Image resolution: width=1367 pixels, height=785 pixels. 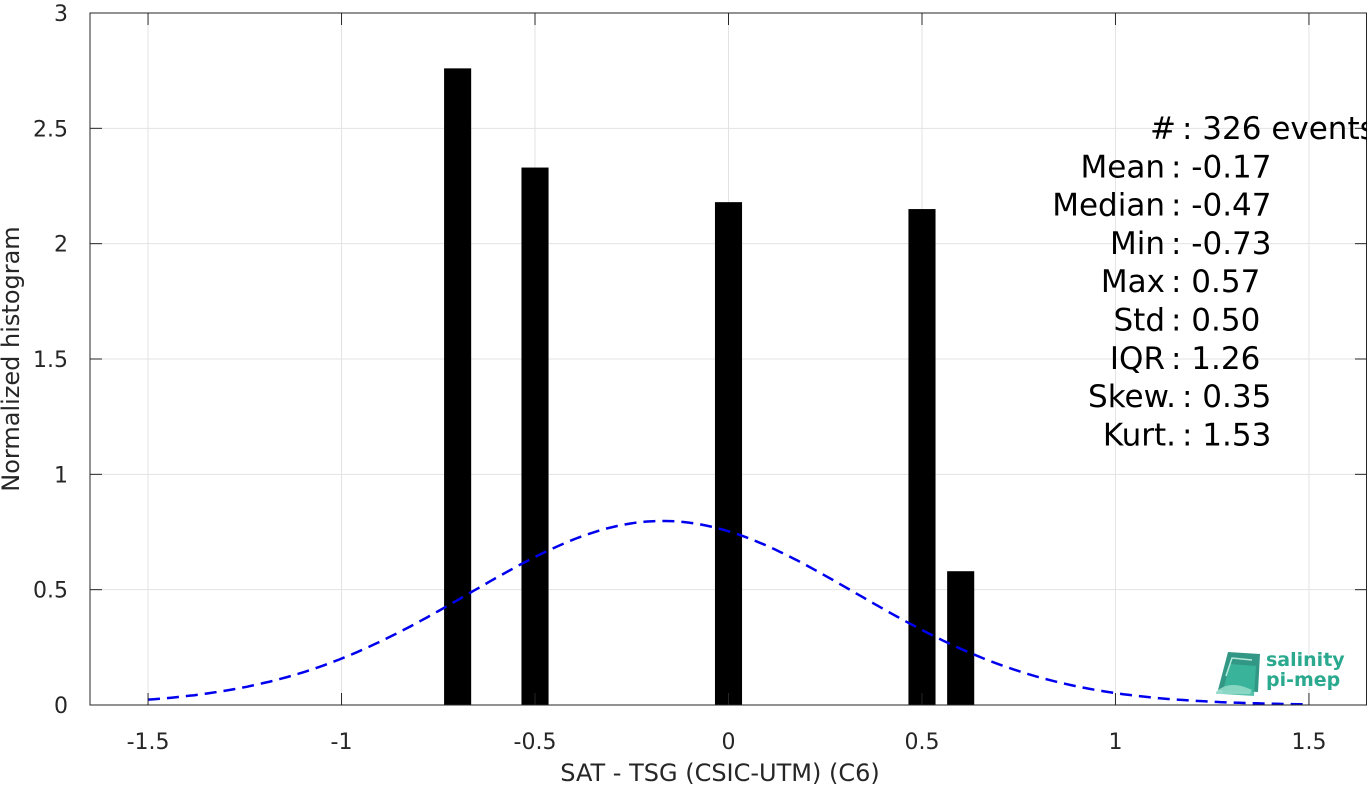 I want to click on logo-line2: pi-mep, so click(x=1303, y=680).